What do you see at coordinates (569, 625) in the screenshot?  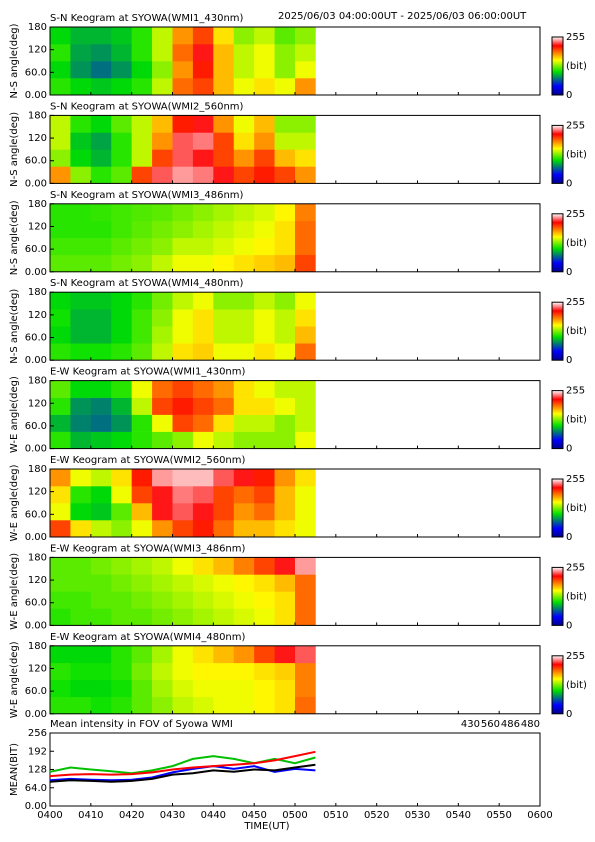 I see `colorbar-tick-label: 0` at bounding box center [569, 625].